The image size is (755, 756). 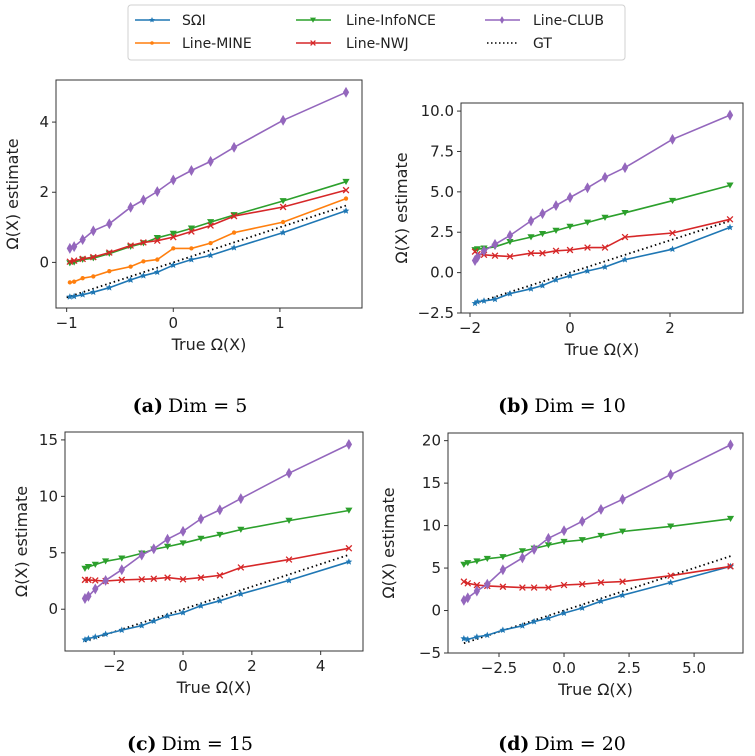 What do you see at coordinates (568, 21) in the screenshot?
I see `legend-label: Line-CLUB` at bounding box center [568, 21].